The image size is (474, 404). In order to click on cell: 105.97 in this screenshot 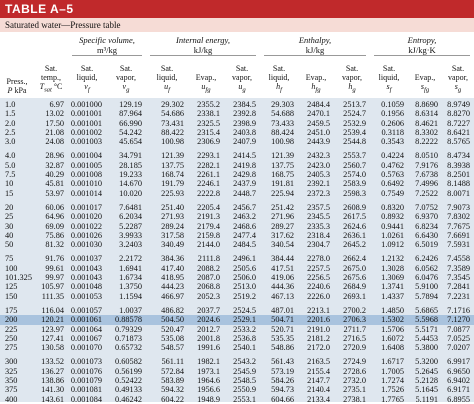, I will do `click(52, 287)`.